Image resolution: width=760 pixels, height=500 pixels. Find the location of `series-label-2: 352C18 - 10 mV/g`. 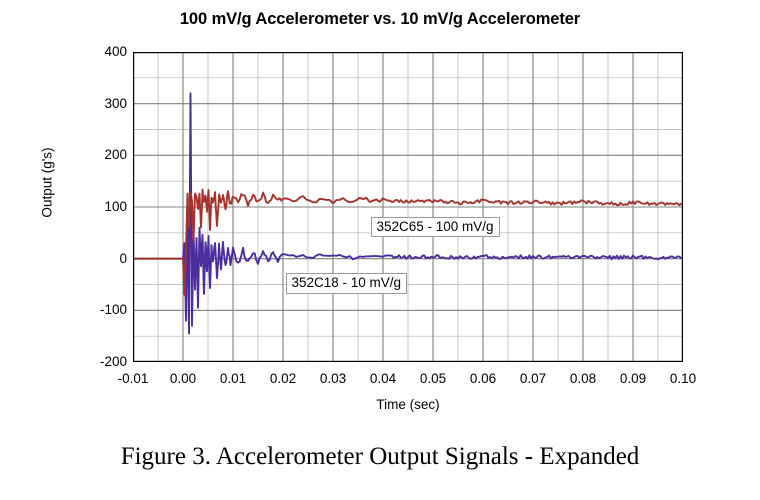

series-label-2: 352C18 - 10 mV/g is located at coordinates (346, 283).